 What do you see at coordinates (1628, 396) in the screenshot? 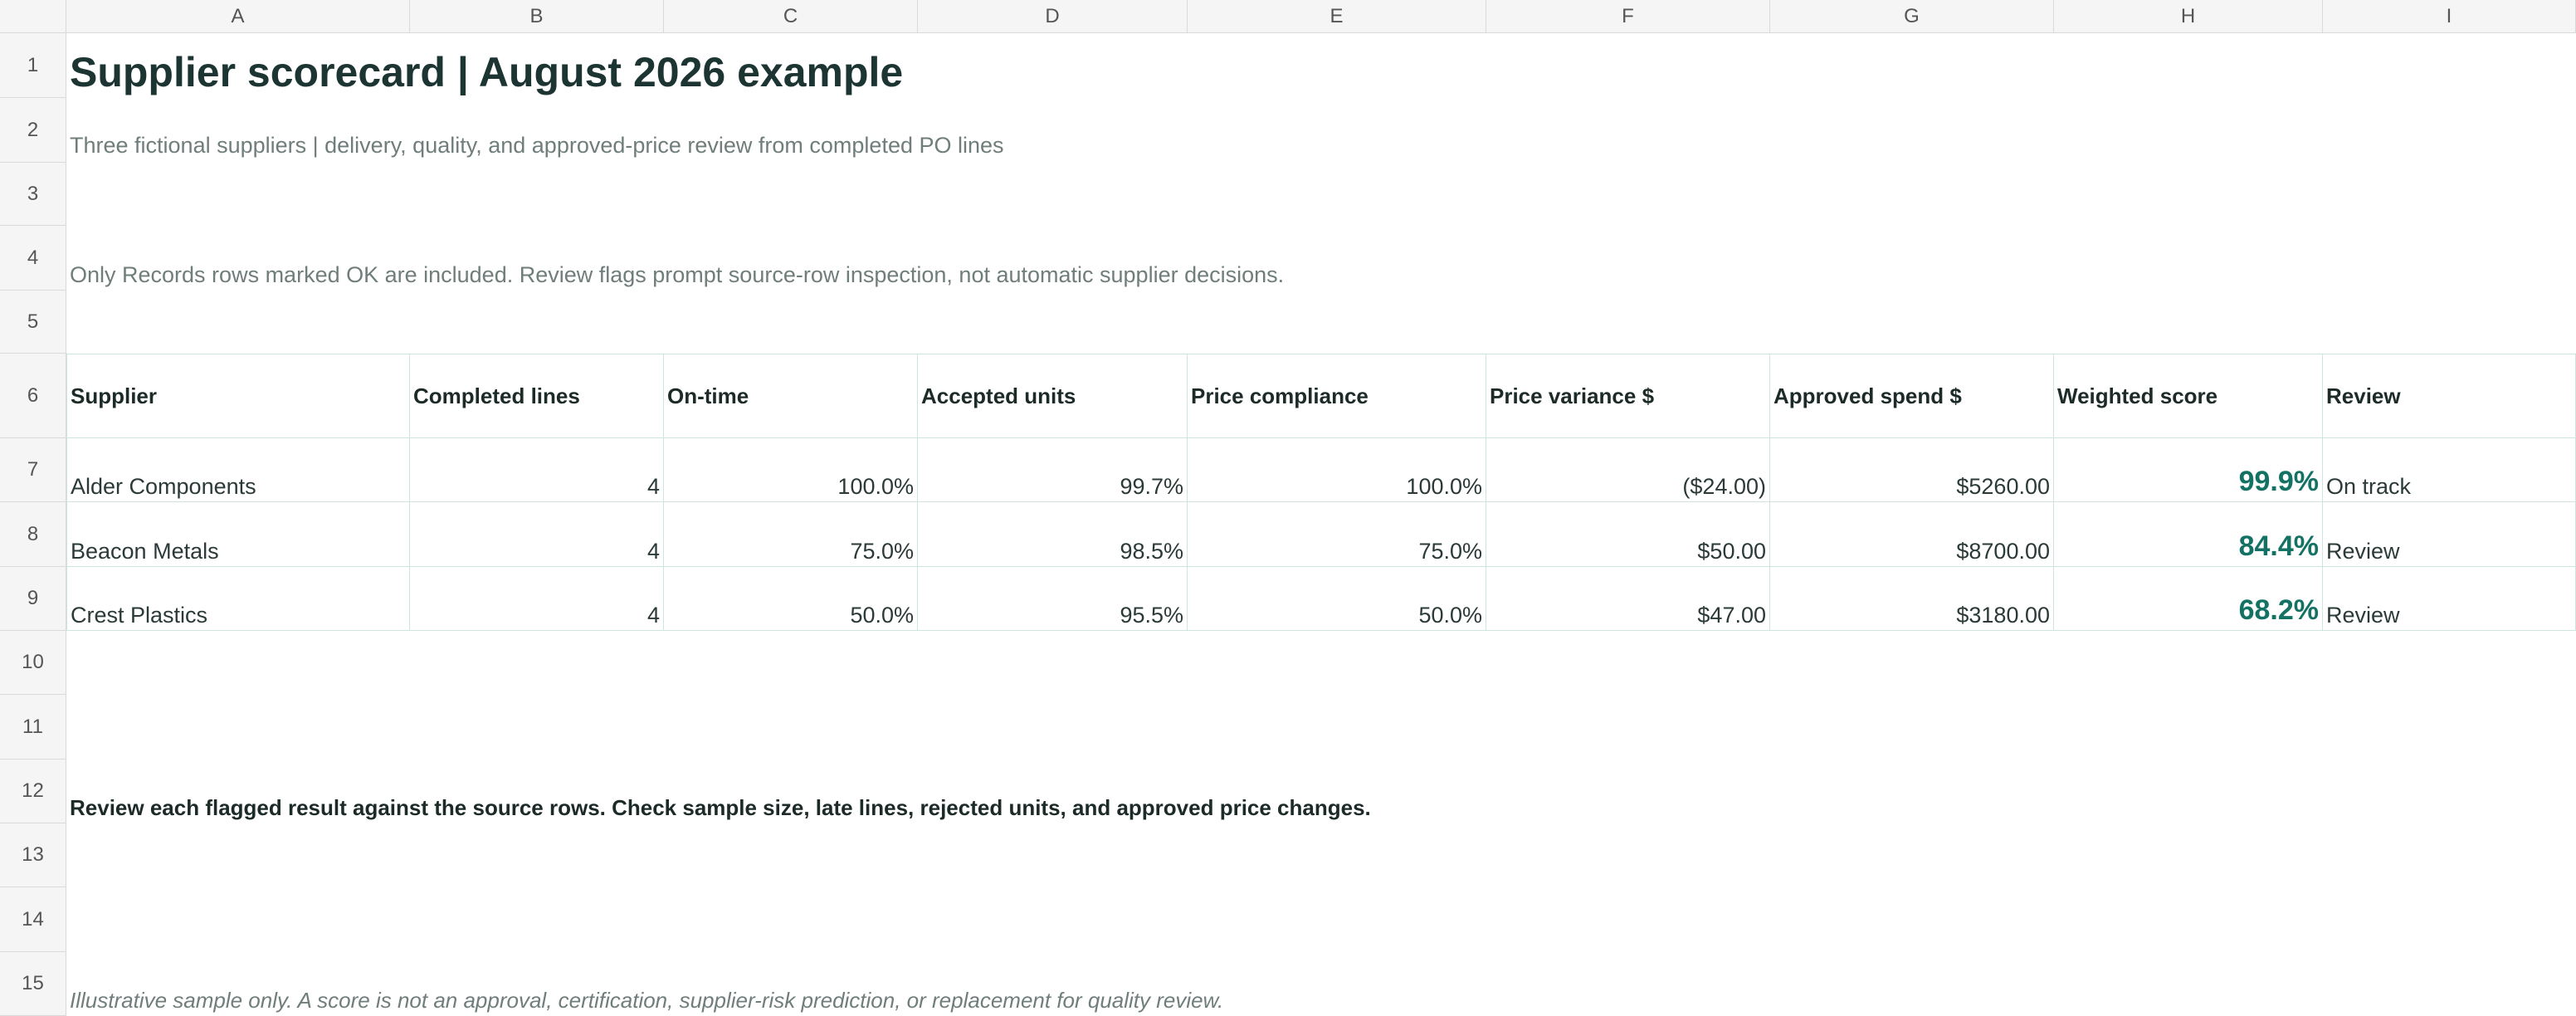
I see `table-header-cell: Price variance $` at bounding box center [1628, 396].